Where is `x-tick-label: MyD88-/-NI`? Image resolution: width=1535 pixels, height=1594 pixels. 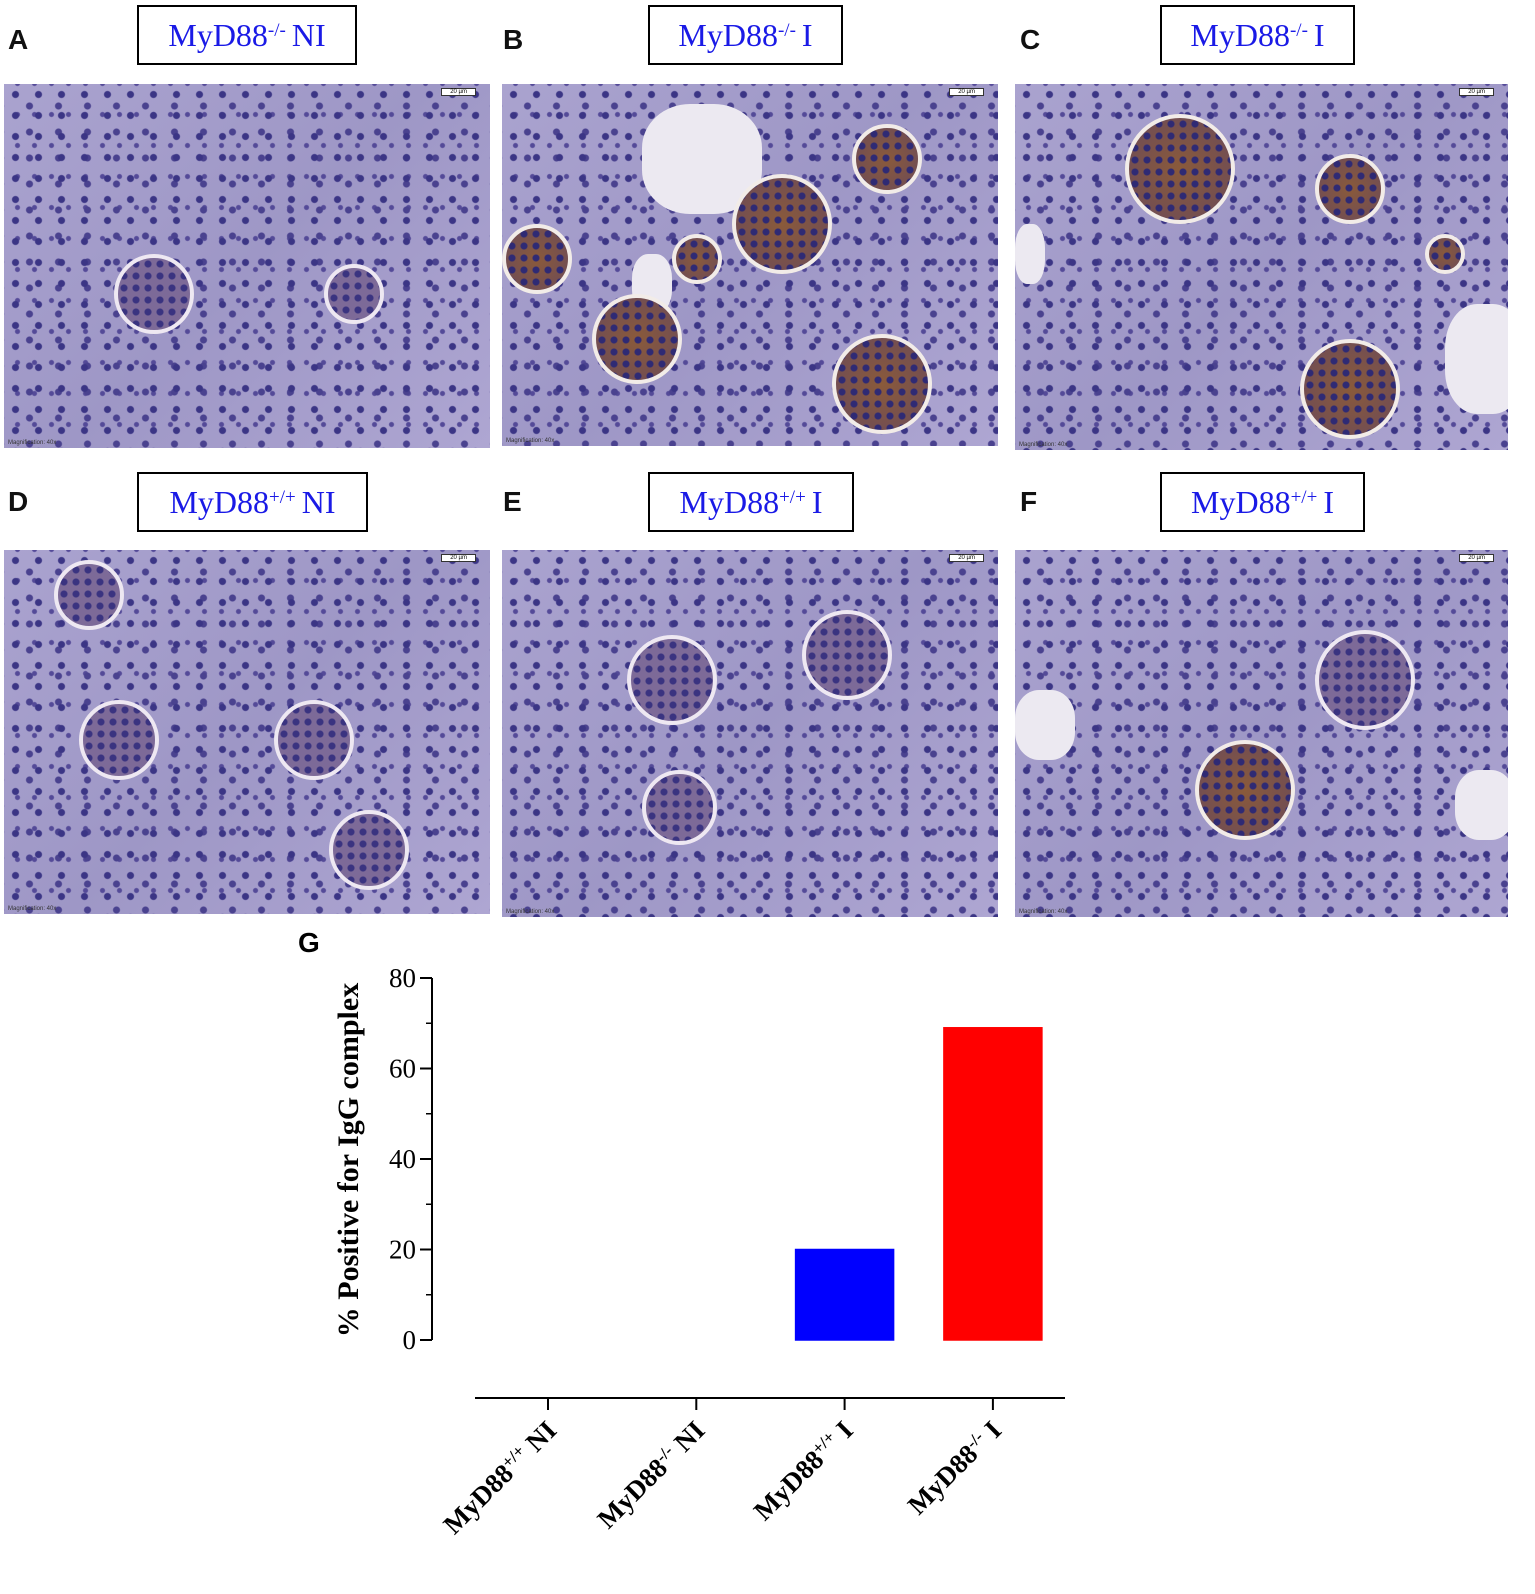
x-tick-label: MyD88-/-NI is located at coordinates (651, 1475).